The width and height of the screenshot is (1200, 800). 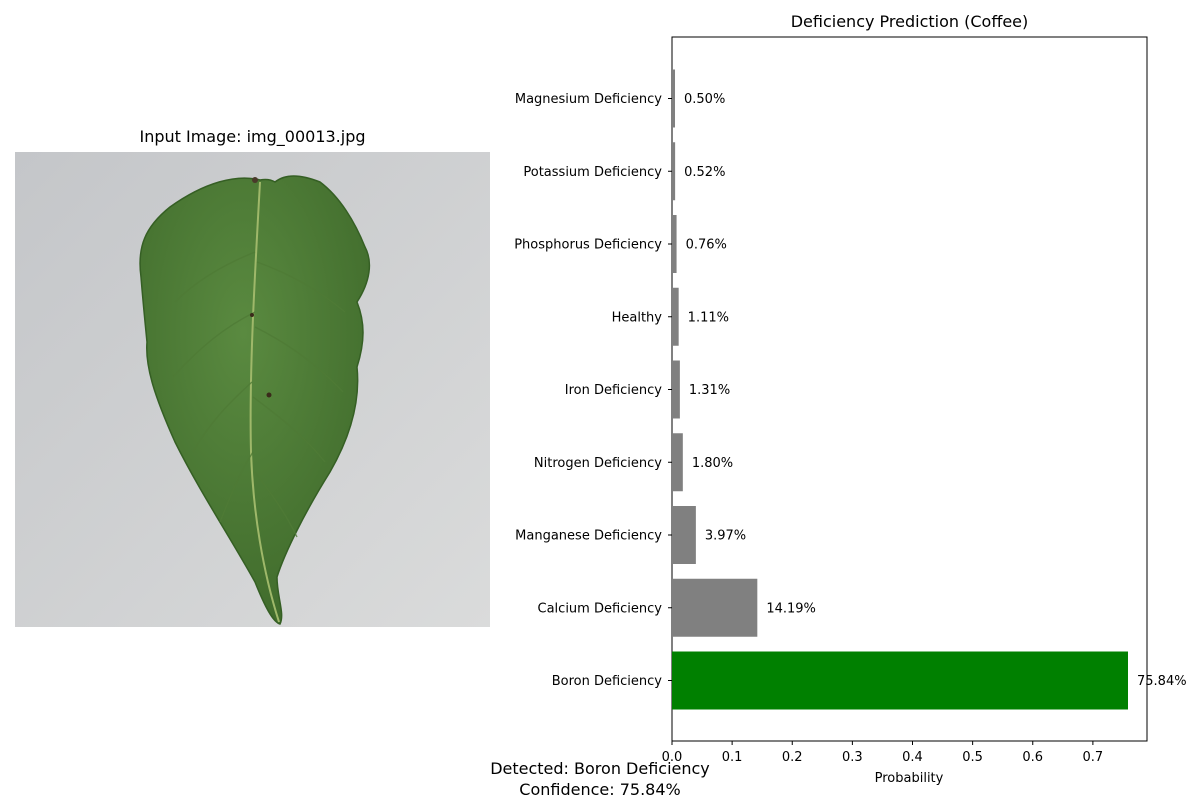 I want to click on y-tick-label: Boron Deficiency, so click(x=607, y=681).